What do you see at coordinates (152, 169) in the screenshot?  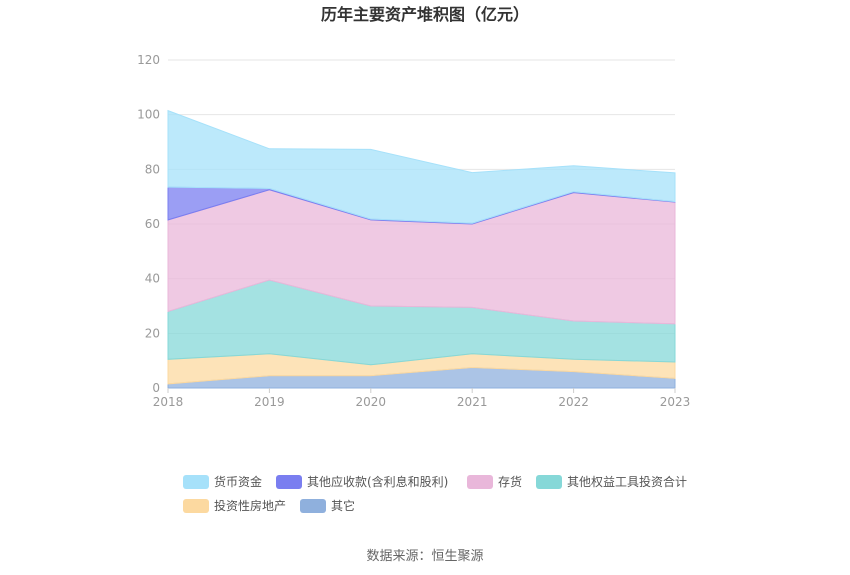 I see `y-tick-label: 80` at bounding box center [152, 169].